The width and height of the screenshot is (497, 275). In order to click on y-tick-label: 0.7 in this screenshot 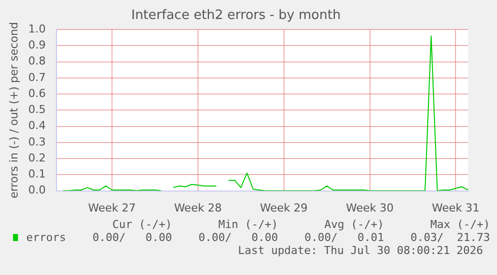, I will do `click(37, 77)`.